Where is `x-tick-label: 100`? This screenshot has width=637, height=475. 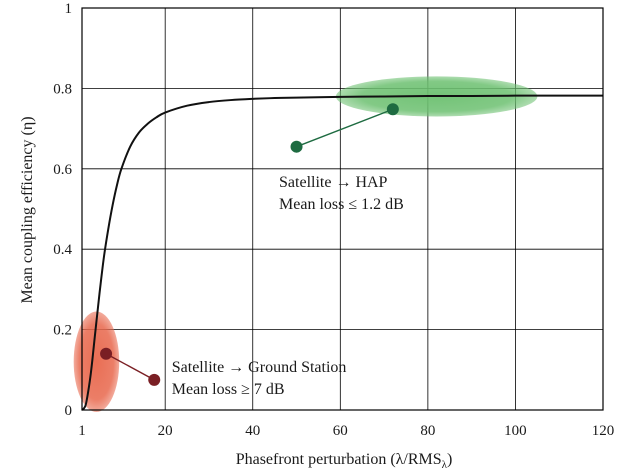 x-tick-label: 100 is located at coordinates (515, 431).